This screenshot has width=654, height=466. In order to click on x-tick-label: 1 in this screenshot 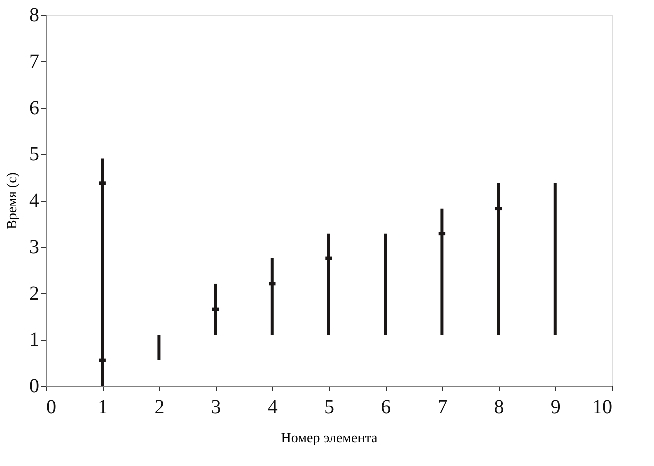, I will do `click(103, 407)`.